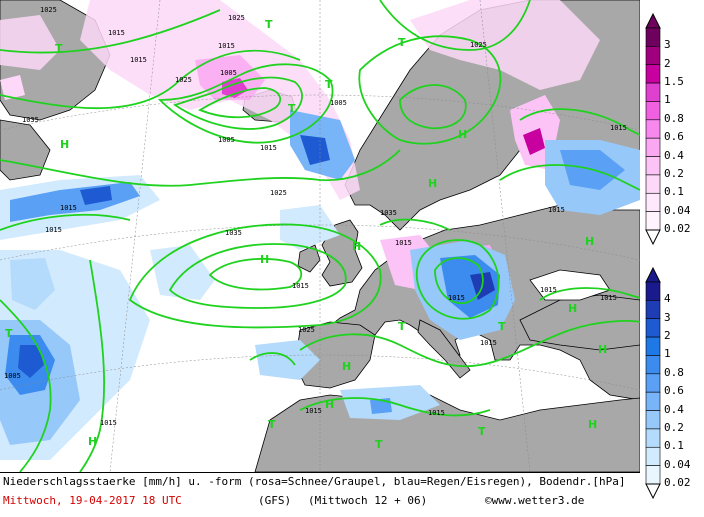 This screenshot has height=517, width=704. Describe the element at coordinates (674, 155) in the screenshot. I see `snow-legend-label: 0.4` at that location.